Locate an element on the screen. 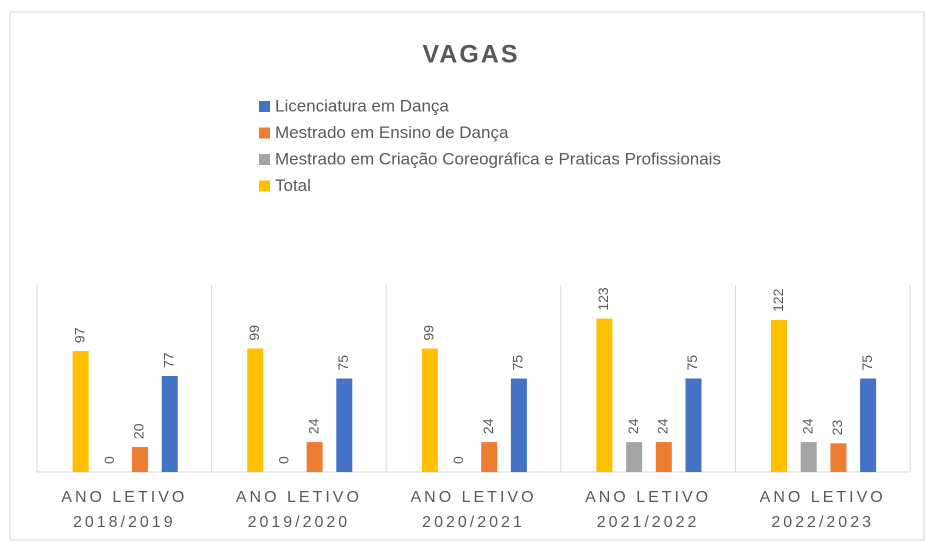  x-tick-label: ANO LETIVO 2019/2020 is located at coordinates (298, 510).